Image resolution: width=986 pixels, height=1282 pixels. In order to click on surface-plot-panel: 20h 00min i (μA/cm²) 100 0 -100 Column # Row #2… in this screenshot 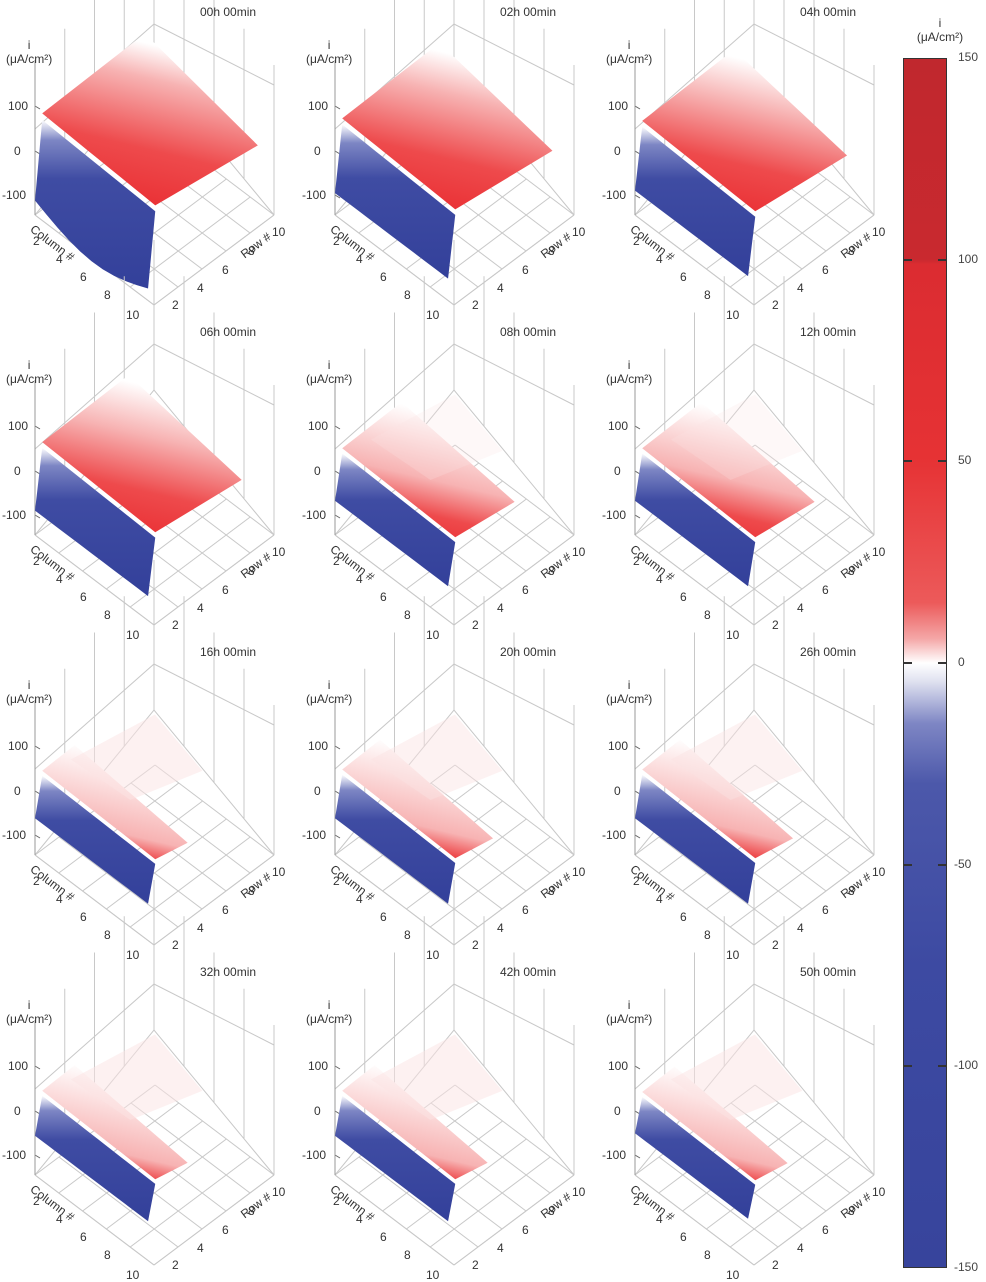, I will do `click(450, 761)`.